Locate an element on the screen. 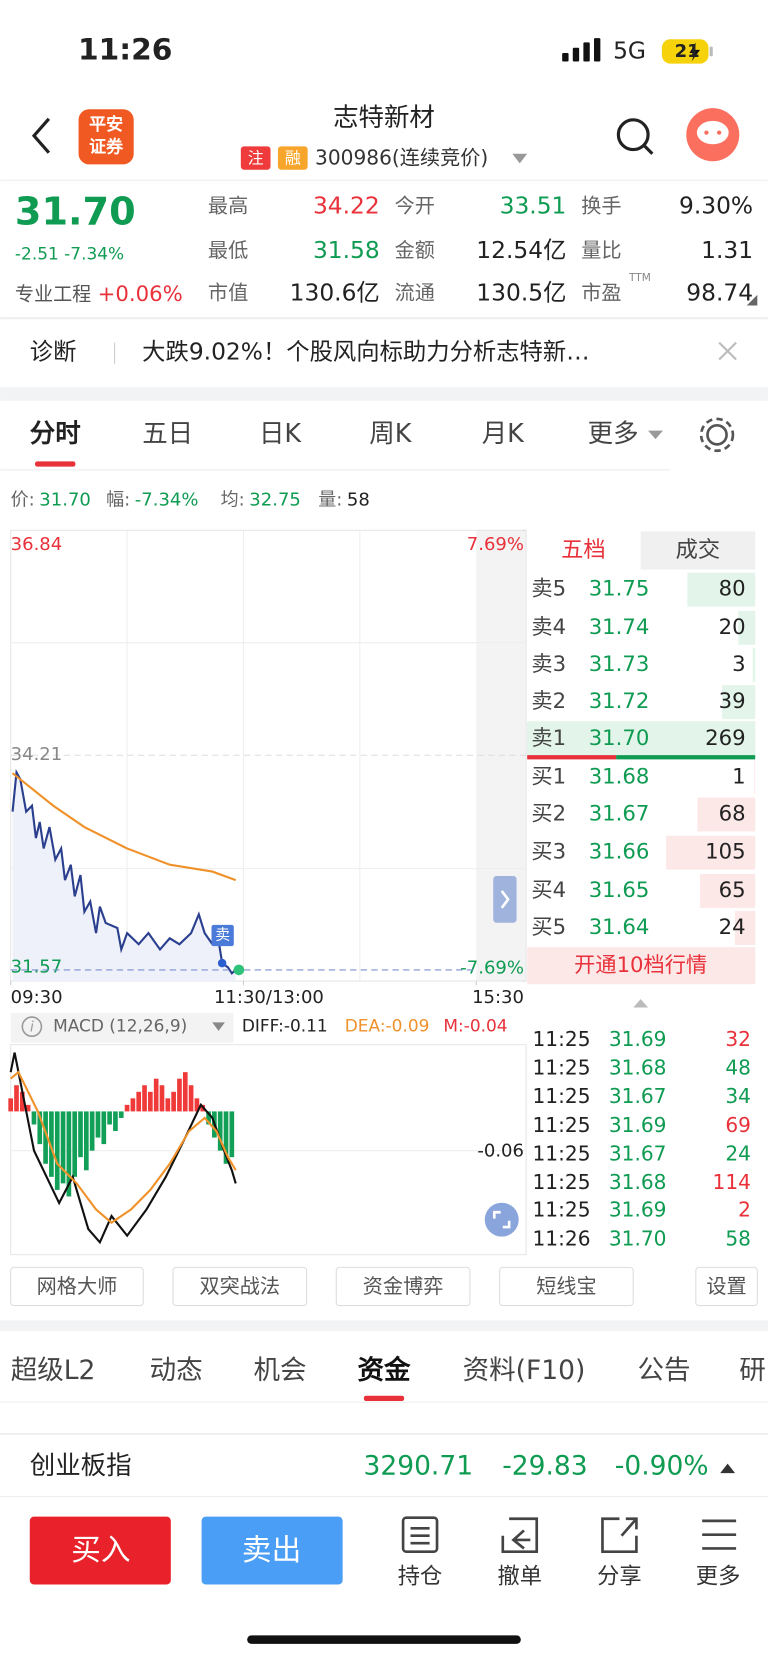 This screenshot has width=768, height=1663. section-tab: 机会 is located at coordinates (280, 1370).